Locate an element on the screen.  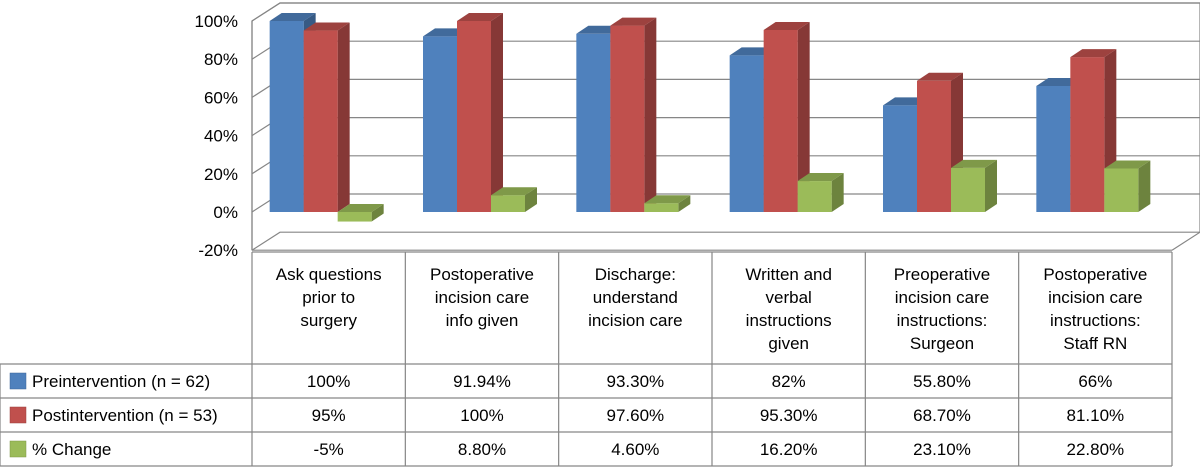
table-cell-value: 95% is located at coordinates (329, 415).